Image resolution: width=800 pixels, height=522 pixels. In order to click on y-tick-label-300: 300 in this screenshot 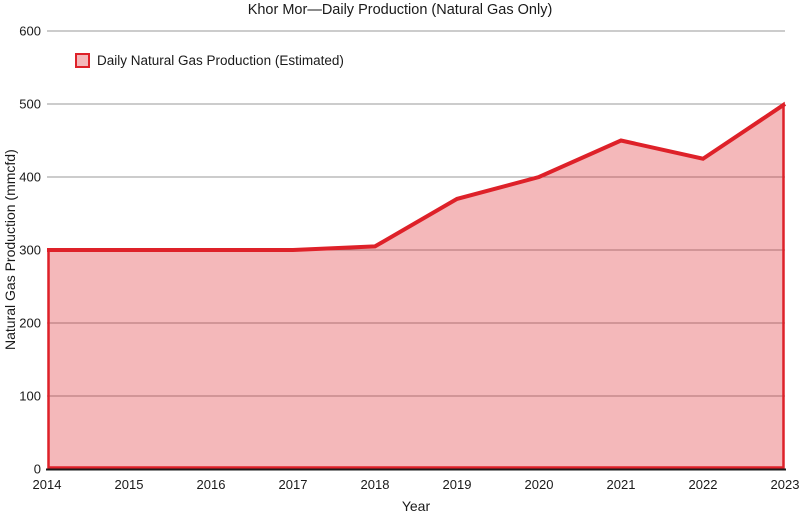, I will do `click(30, 250)`.